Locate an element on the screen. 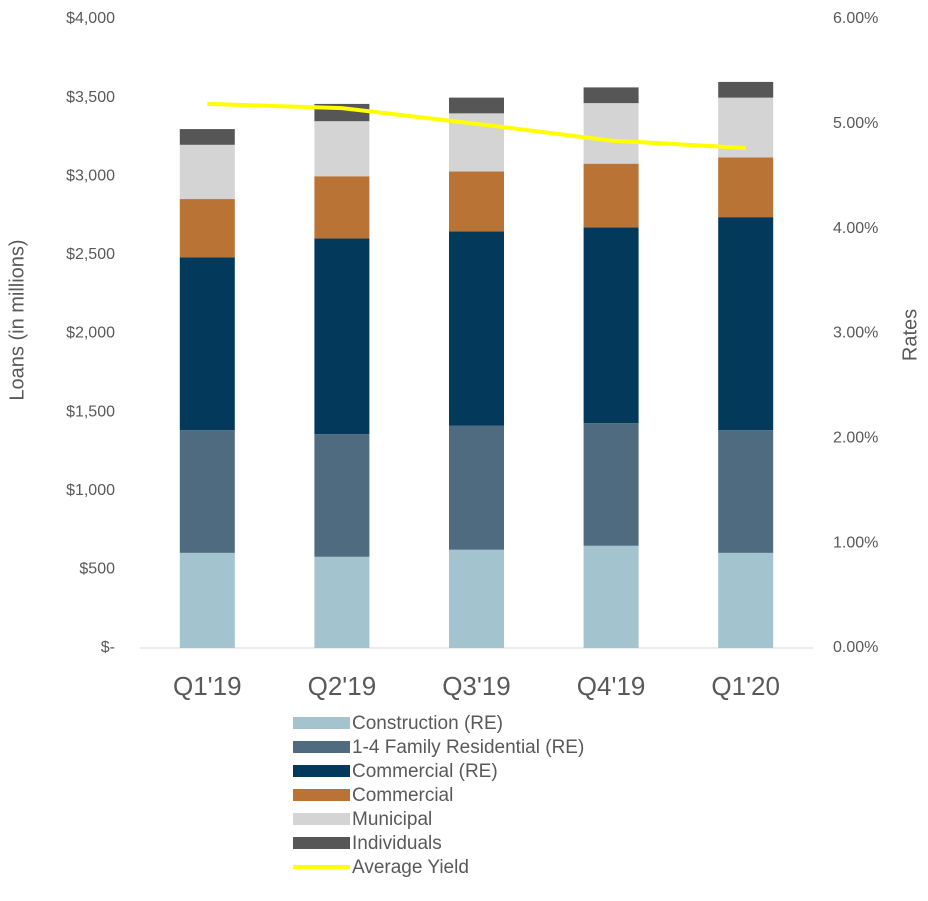  legend-label: Average Yield is located at coordinates (410, 867).